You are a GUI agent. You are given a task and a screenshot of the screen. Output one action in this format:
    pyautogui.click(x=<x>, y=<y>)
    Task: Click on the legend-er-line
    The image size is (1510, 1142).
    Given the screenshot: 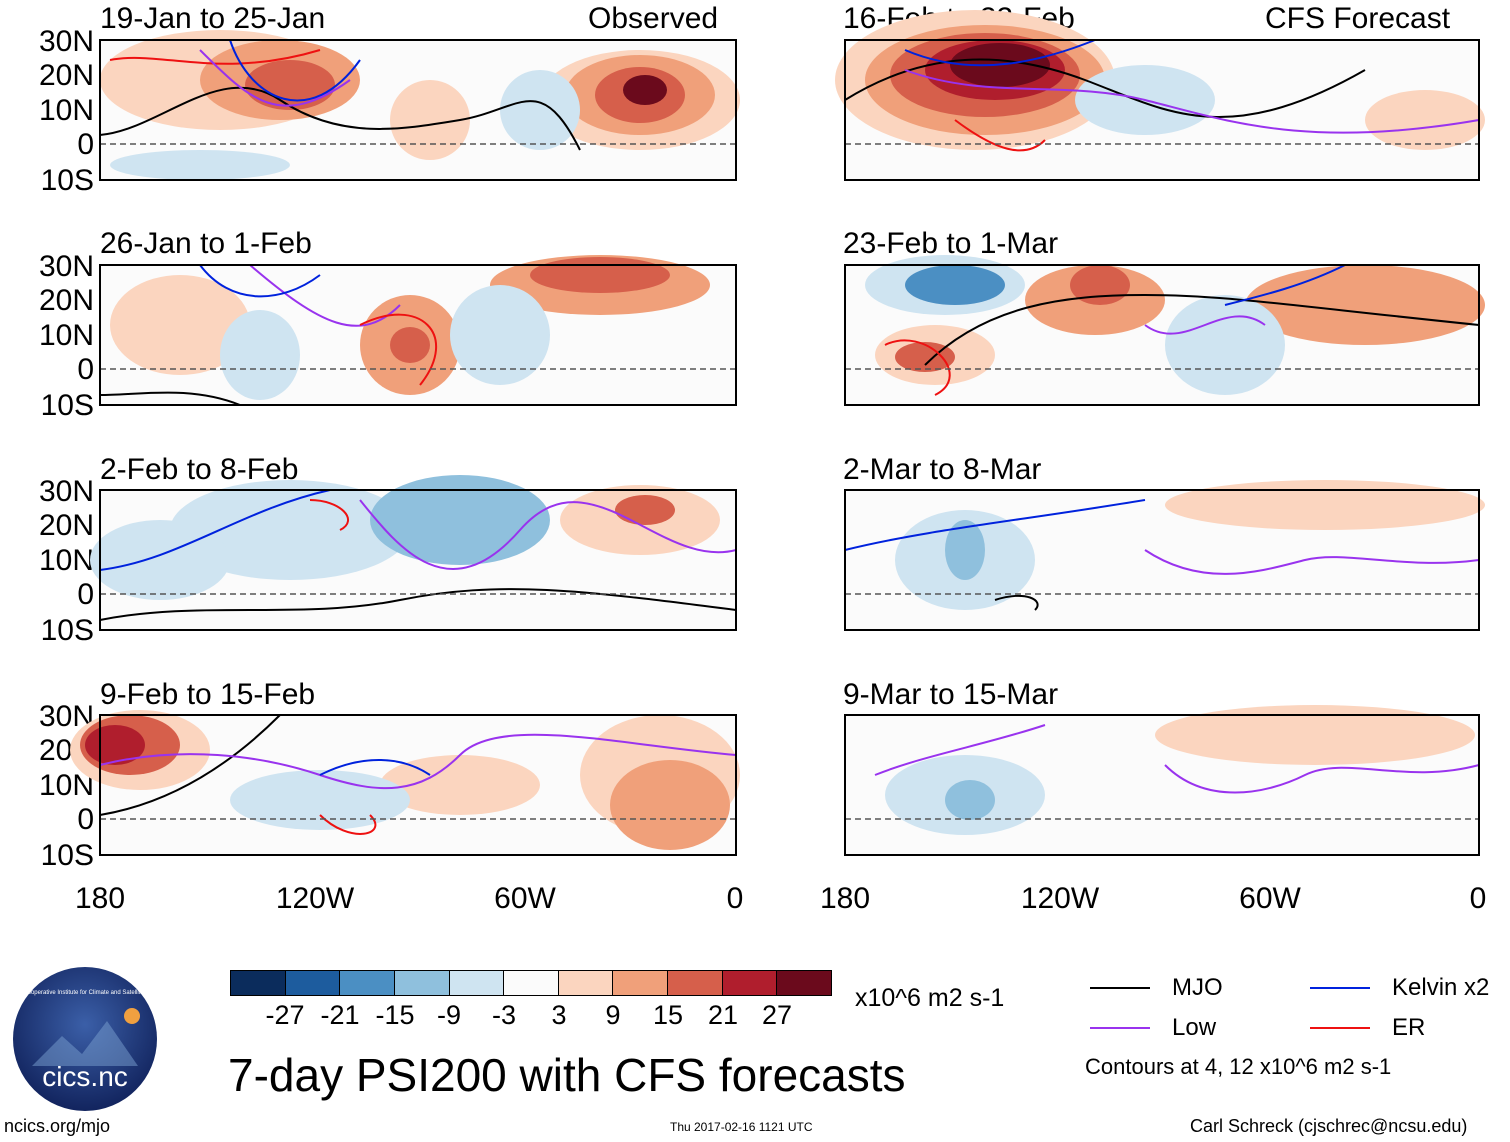 What is the action you would take?
    pyautogui.click(x=1340, y=1028)
    